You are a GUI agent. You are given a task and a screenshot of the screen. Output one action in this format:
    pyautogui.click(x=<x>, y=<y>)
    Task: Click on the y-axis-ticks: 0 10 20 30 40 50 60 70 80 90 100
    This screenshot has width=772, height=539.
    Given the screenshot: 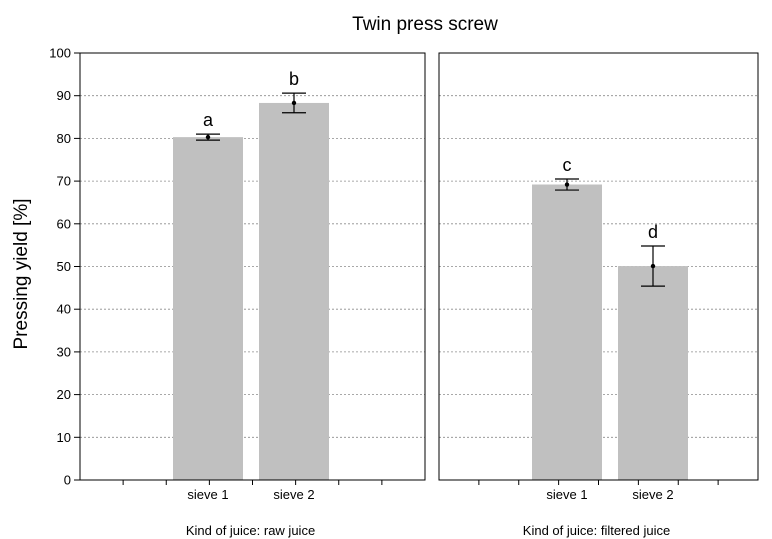 What is the action you would take?
    pyautogui.click(x=64, y=267)
    